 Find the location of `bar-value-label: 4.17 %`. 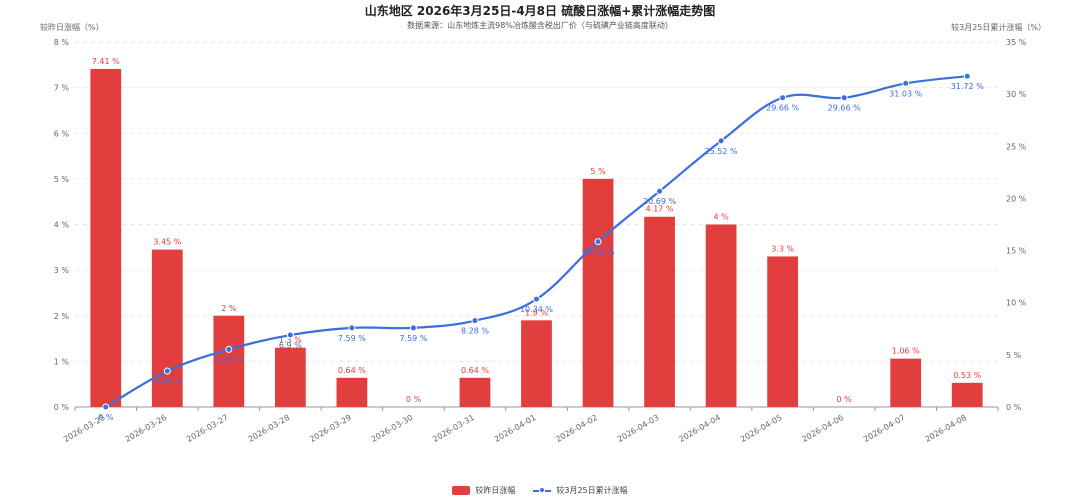

bar-value-label: 4.17 % is located at coordinates (660, 209).